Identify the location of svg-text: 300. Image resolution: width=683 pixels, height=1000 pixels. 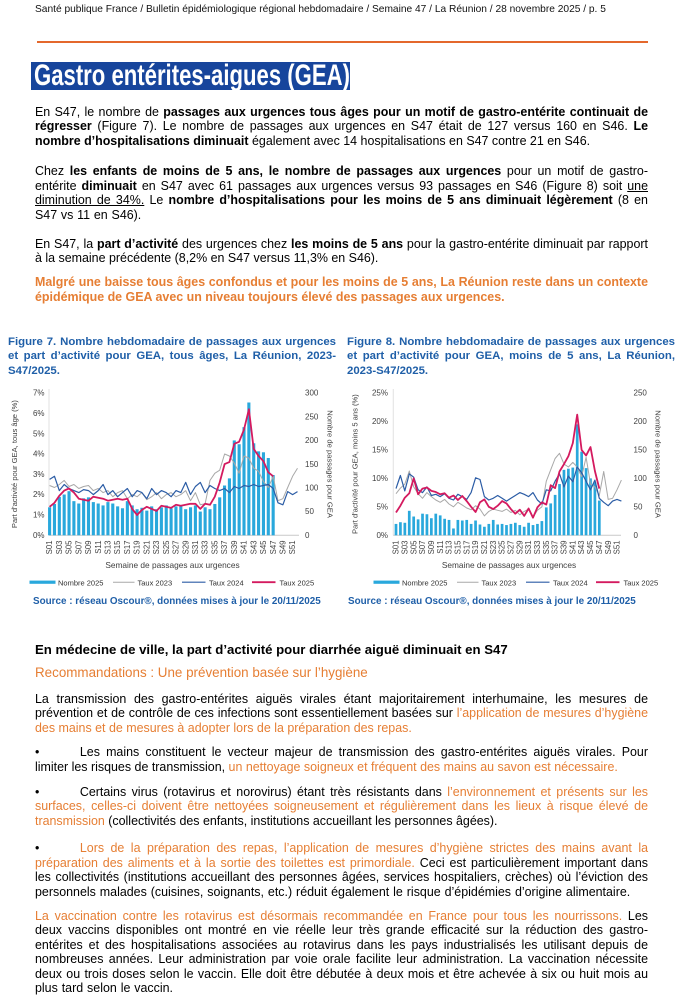
(312, 393).